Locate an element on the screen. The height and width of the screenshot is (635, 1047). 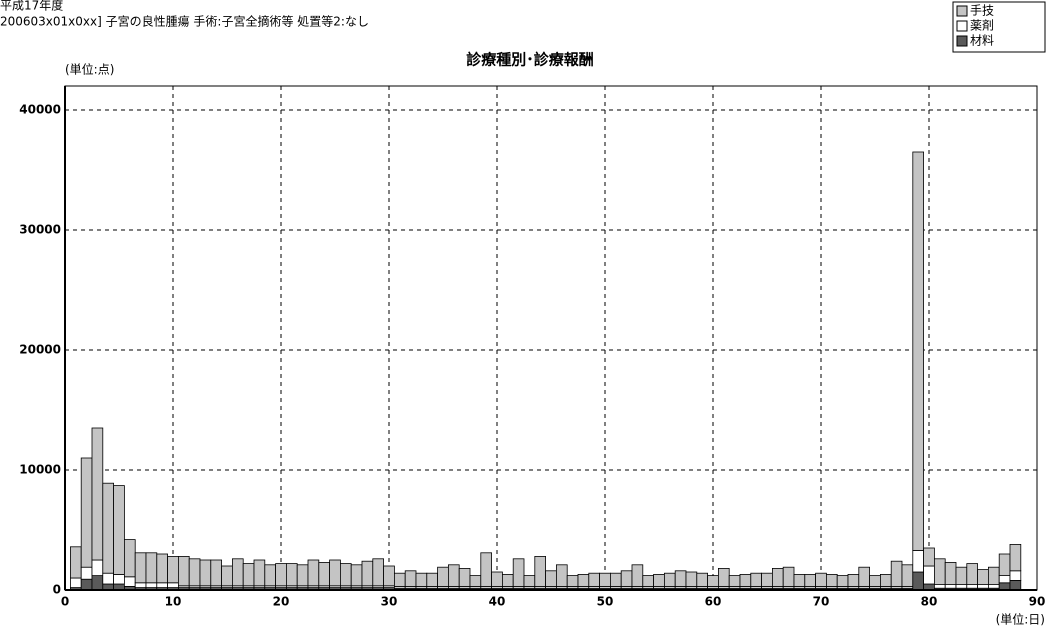
legend-box is located at coordinates (999, 27).